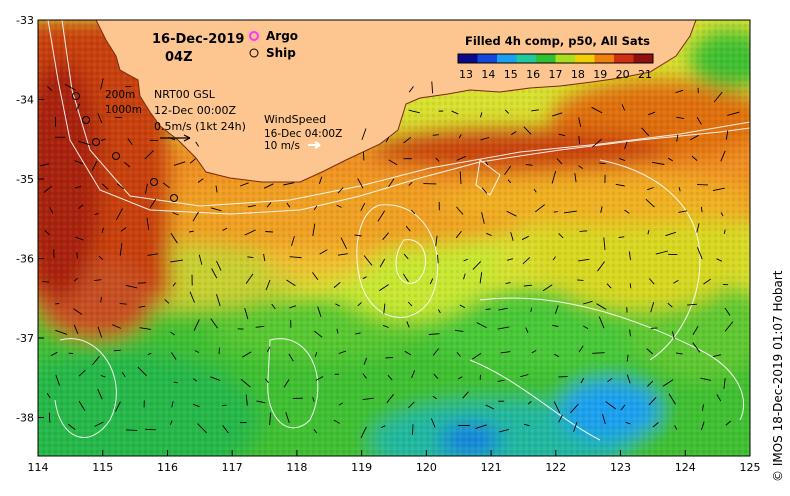 This screenshot has width=790, height=496. I want to click on lon-tick-label: 116, so click(167, 467).